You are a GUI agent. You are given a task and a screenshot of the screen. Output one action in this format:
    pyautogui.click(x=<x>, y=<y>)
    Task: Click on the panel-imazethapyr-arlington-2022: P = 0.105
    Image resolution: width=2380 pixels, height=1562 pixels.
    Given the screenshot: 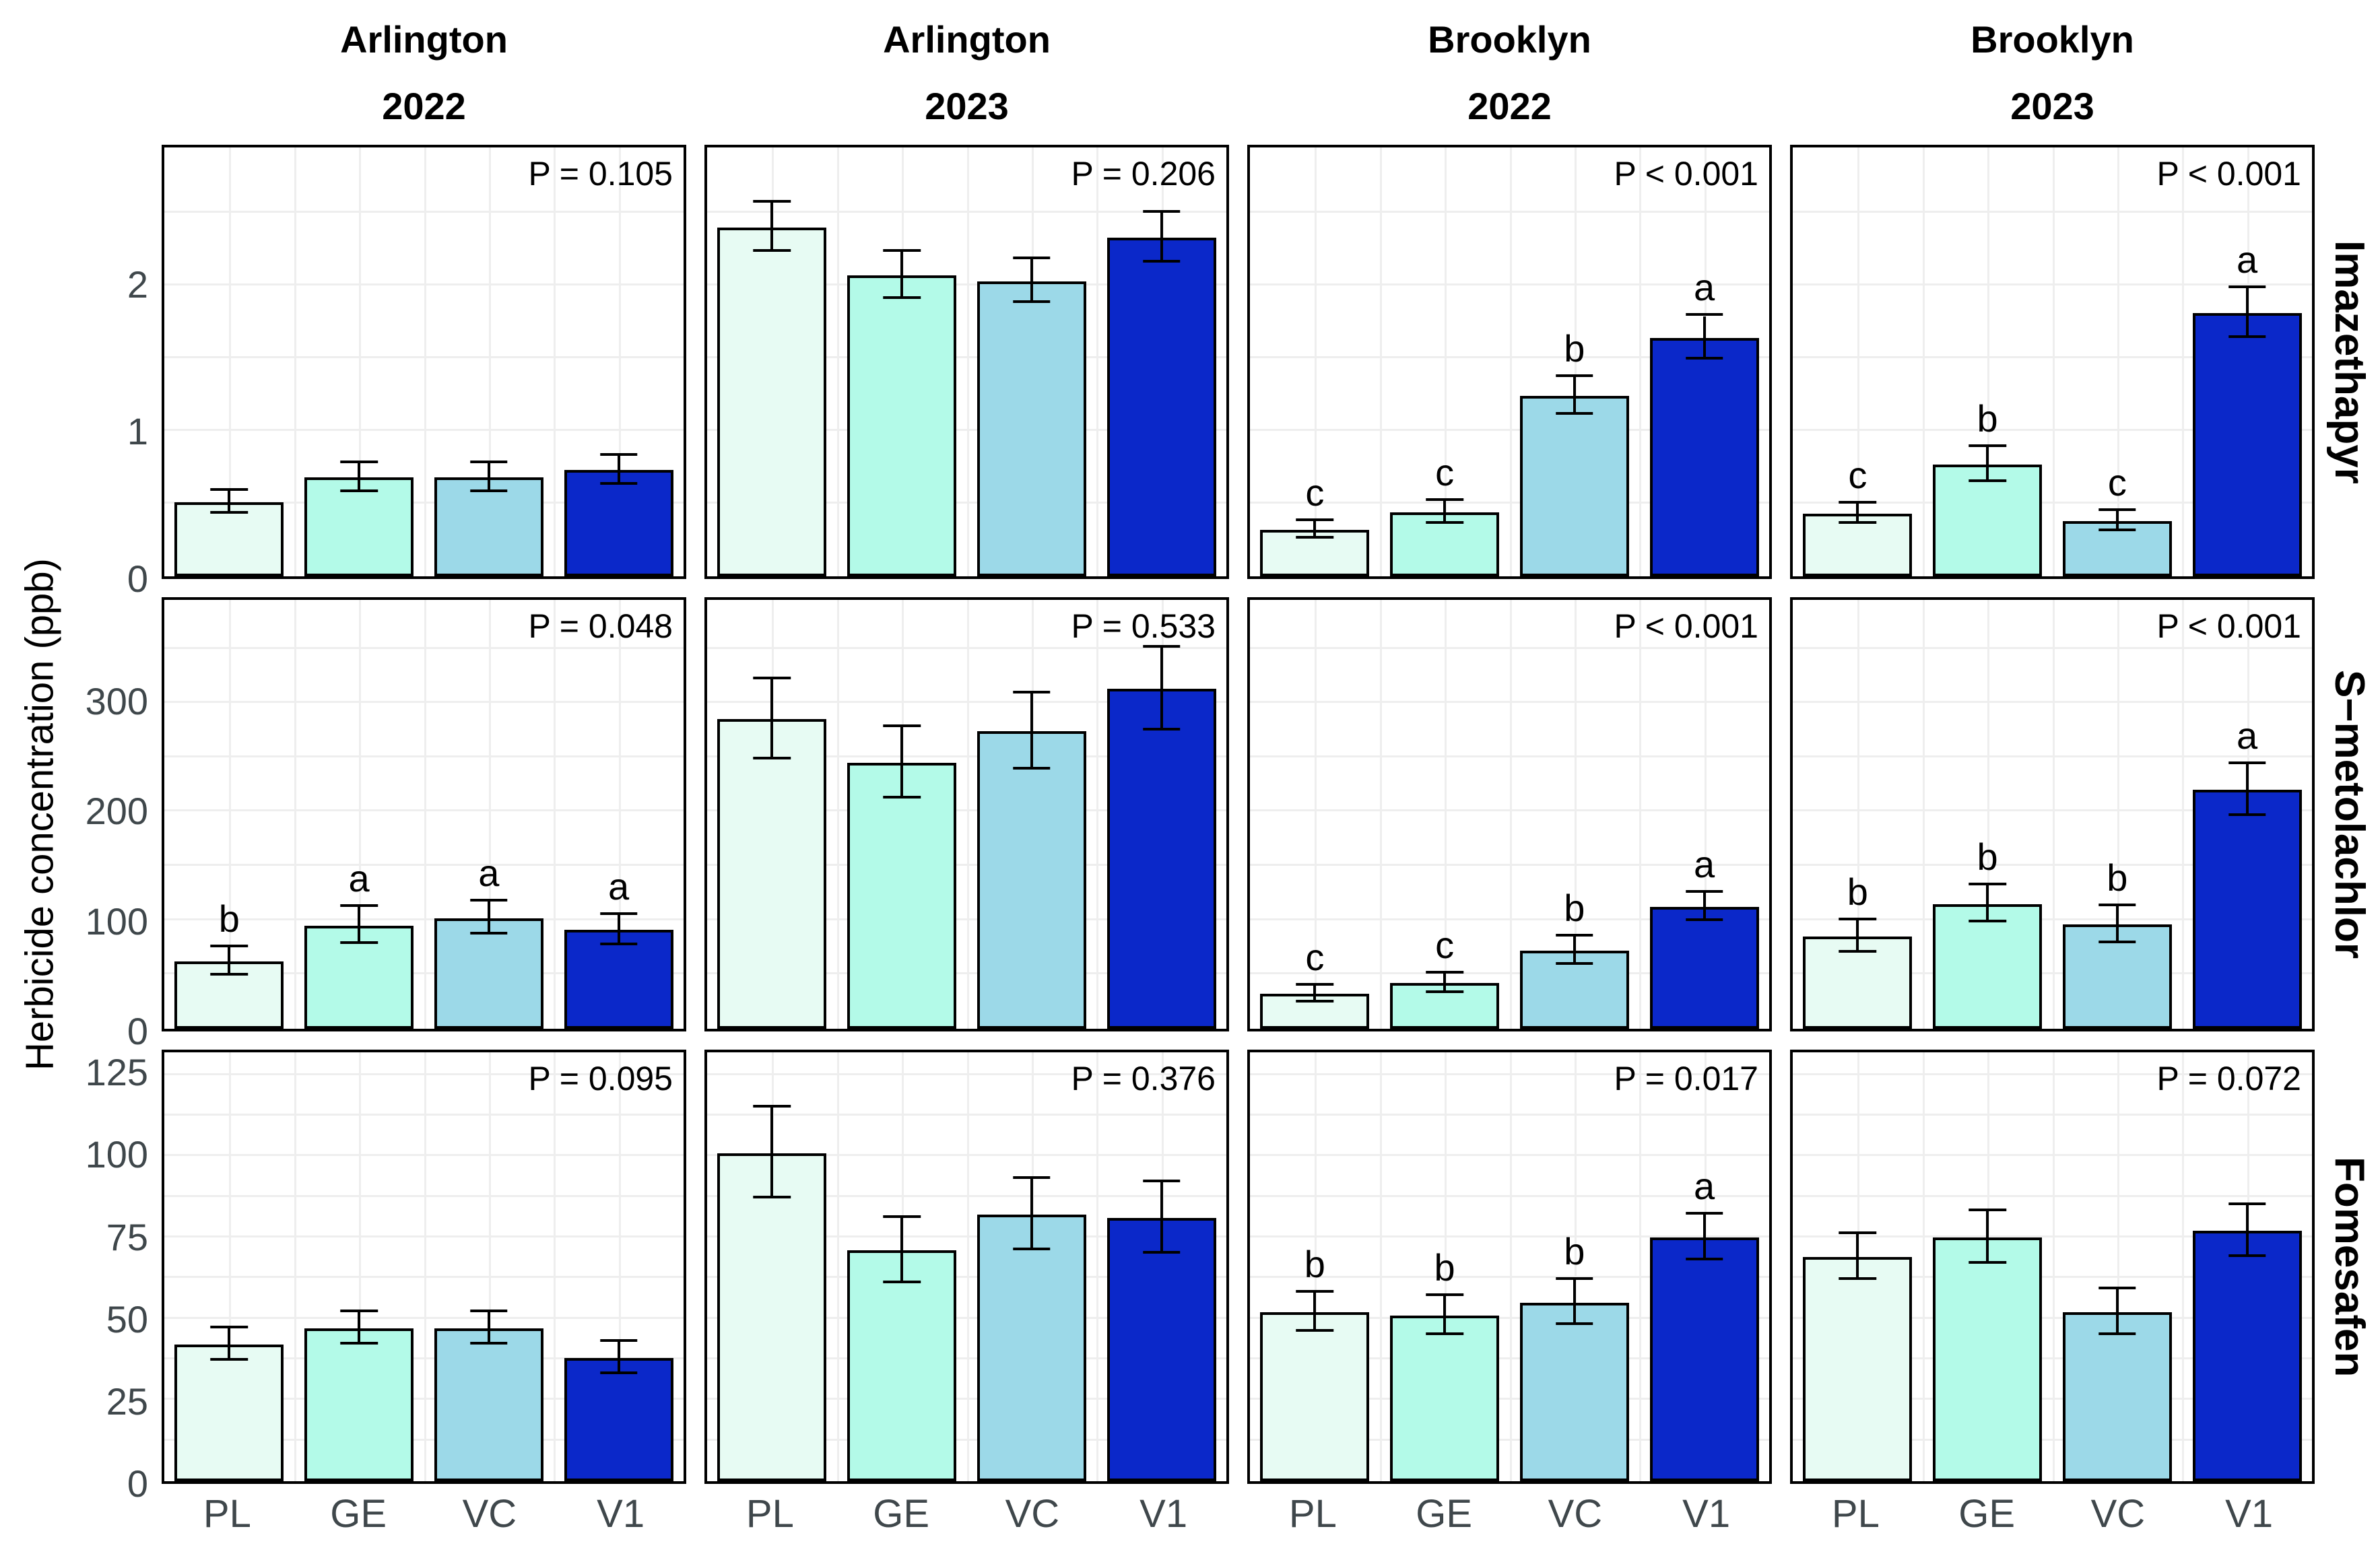 What is the action you would take?
    pyautogui.click(x=424, y=362)
    